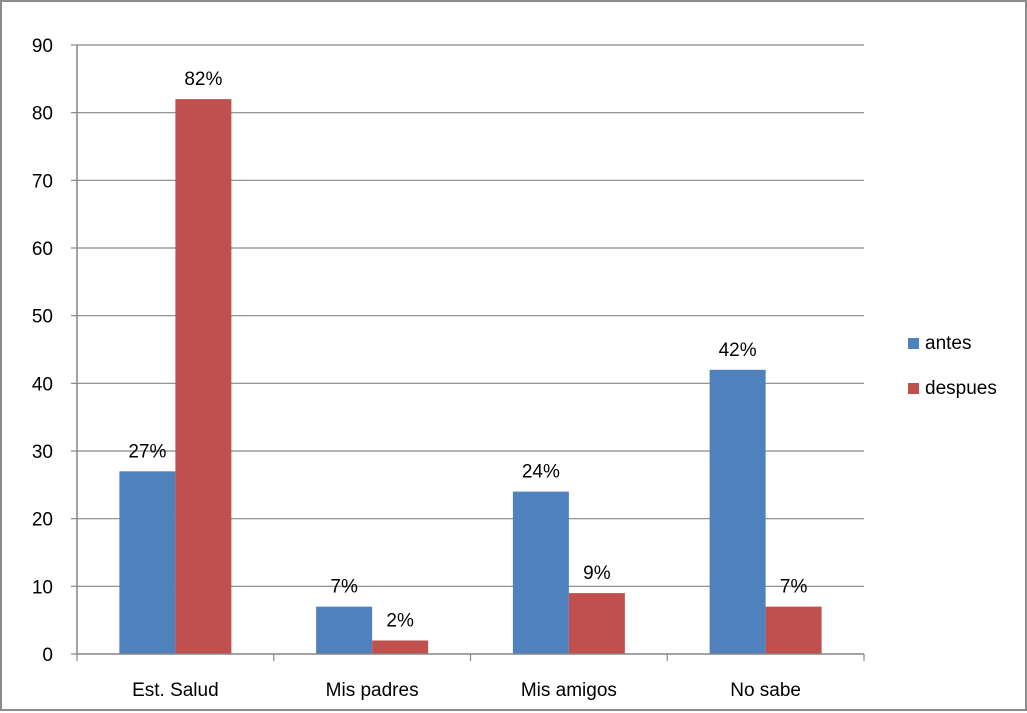 This screenshot has width=1027, height=713. I want to click on data-label-despues: 82%, so click(203, 79).